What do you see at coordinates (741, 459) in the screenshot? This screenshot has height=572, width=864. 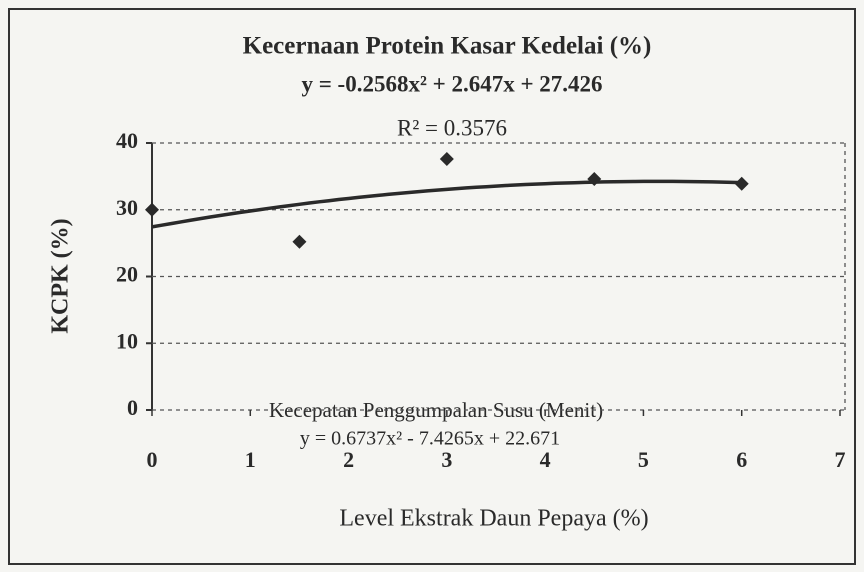 I see `x-tick-label: 6` at bounding box center [741, 459].